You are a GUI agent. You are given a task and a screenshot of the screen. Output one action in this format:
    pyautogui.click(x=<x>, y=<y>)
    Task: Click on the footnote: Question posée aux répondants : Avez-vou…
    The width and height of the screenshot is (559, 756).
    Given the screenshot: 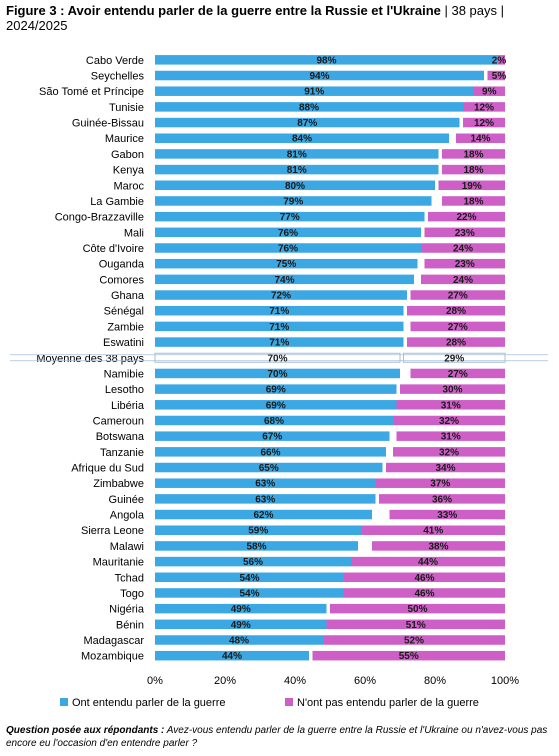 What is the action you would take?
    pyautogui.click(x=278, y=737)
    